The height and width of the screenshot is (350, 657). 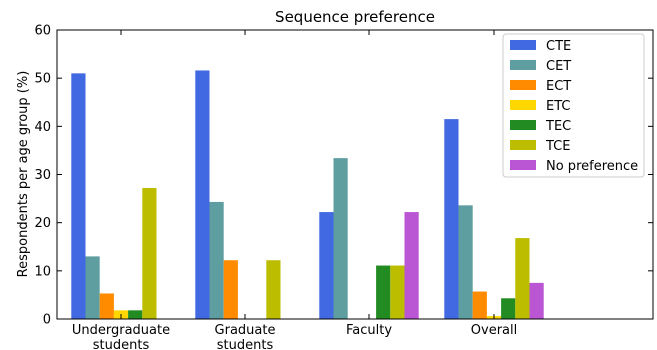 I want to click on y-tick-label: 0, so click(x=47, y=320).